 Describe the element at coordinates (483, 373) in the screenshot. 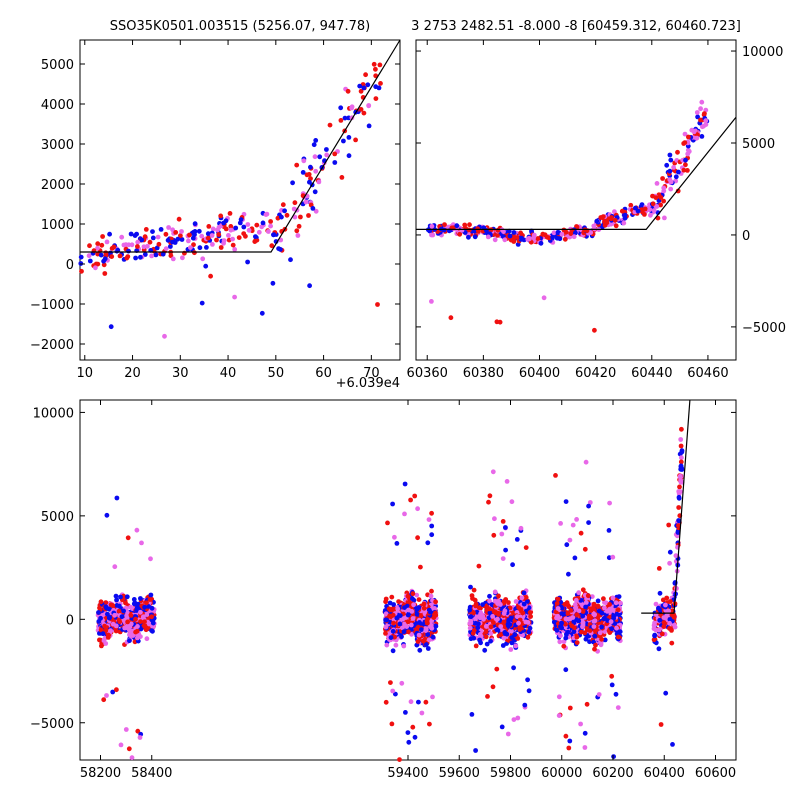

I see `x-tick-label: 60380` at that location.